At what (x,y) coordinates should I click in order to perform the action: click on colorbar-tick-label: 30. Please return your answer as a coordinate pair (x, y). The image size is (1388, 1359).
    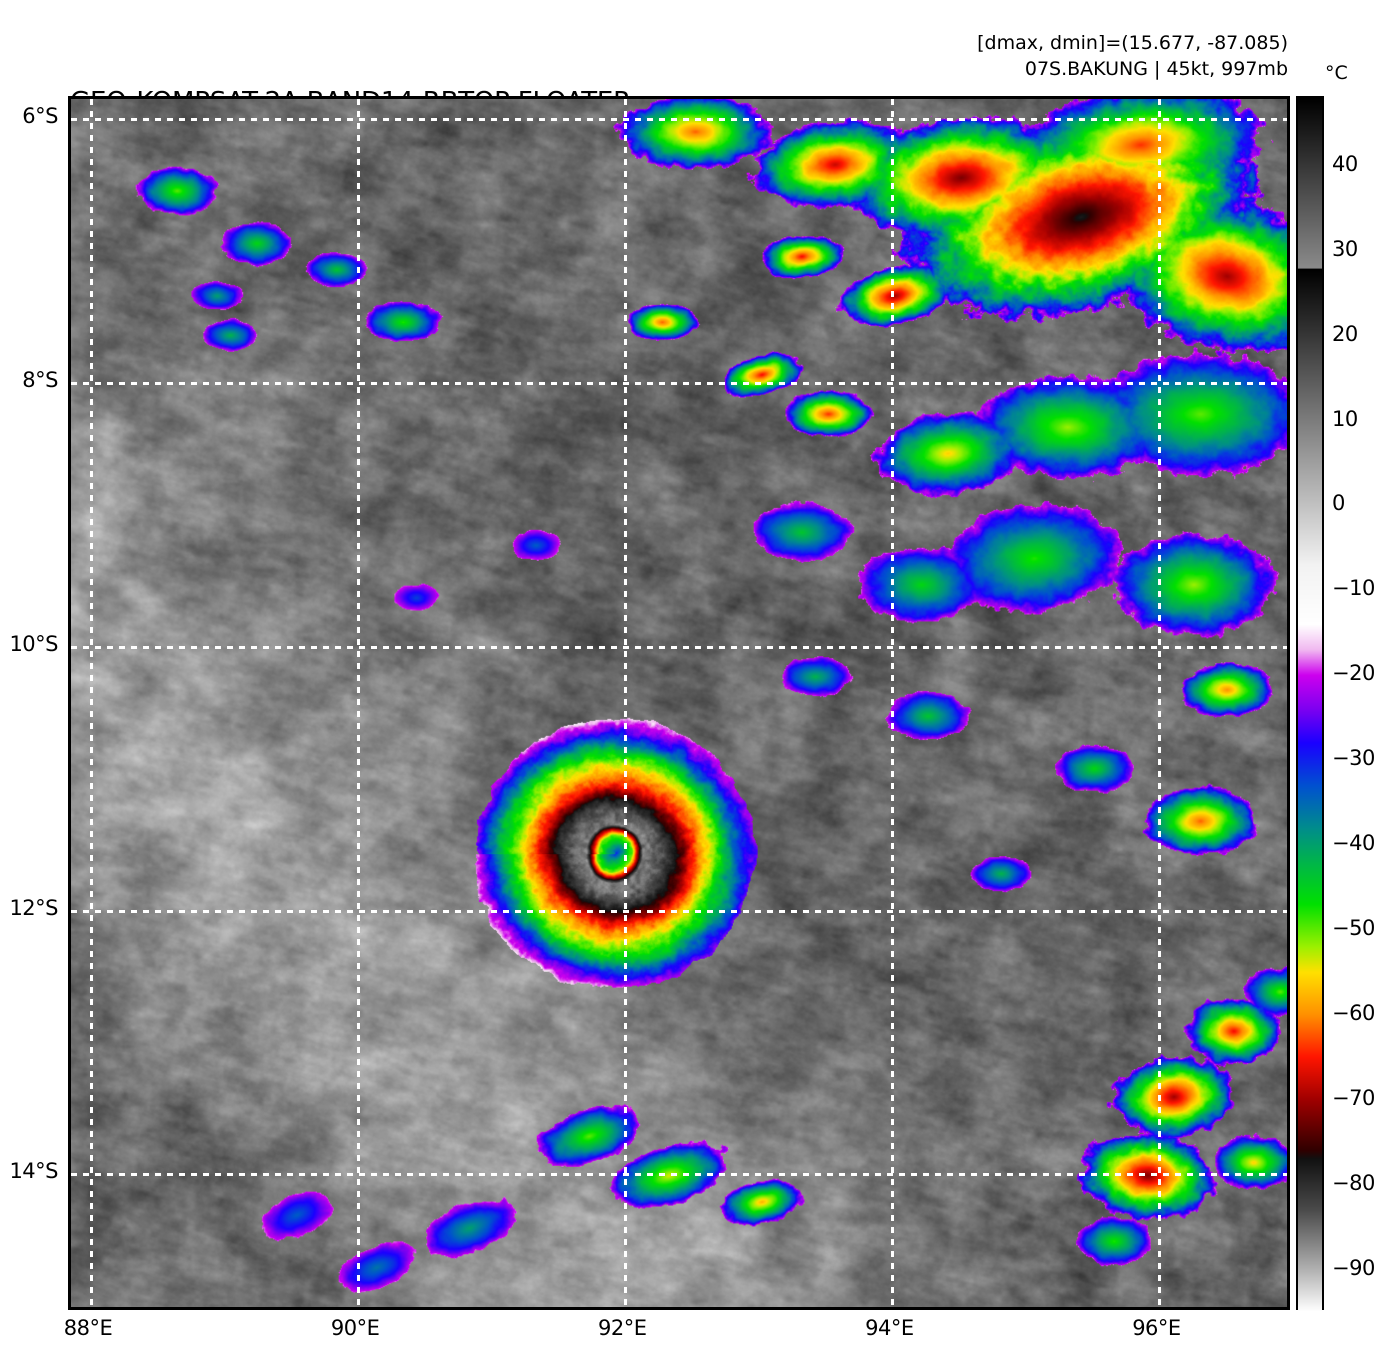
    Looking at the image, I should click on (1345, 248).